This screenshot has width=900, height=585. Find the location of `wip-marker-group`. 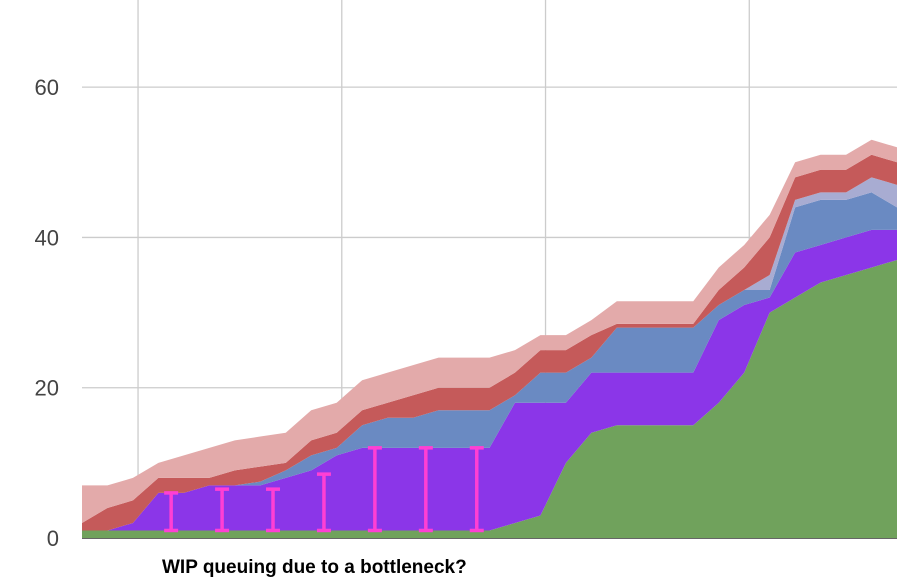

wip-marker-group is located at coordinates (324, 489).